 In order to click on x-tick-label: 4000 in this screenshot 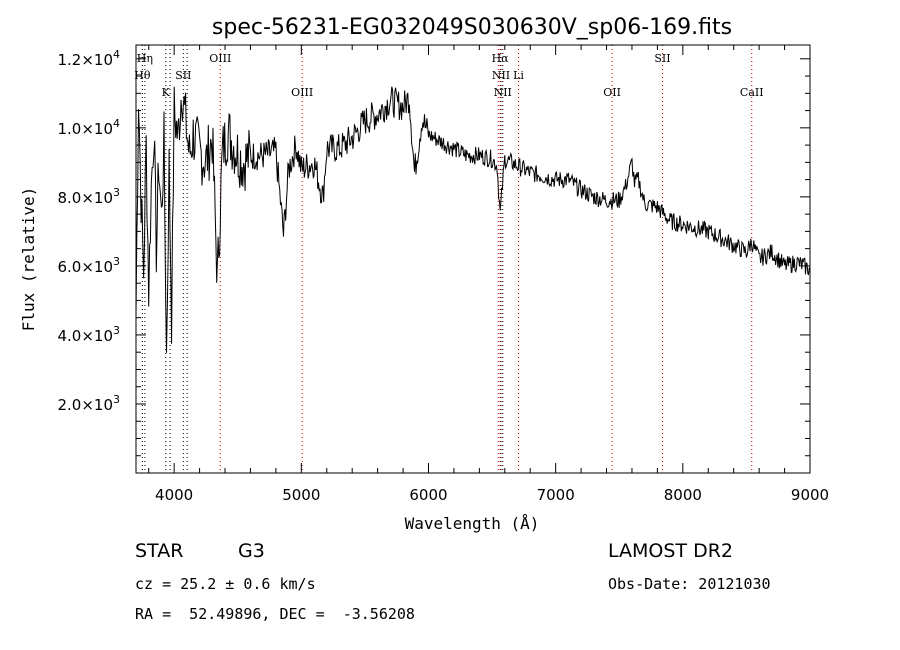, I will do `click(174, 495)`.